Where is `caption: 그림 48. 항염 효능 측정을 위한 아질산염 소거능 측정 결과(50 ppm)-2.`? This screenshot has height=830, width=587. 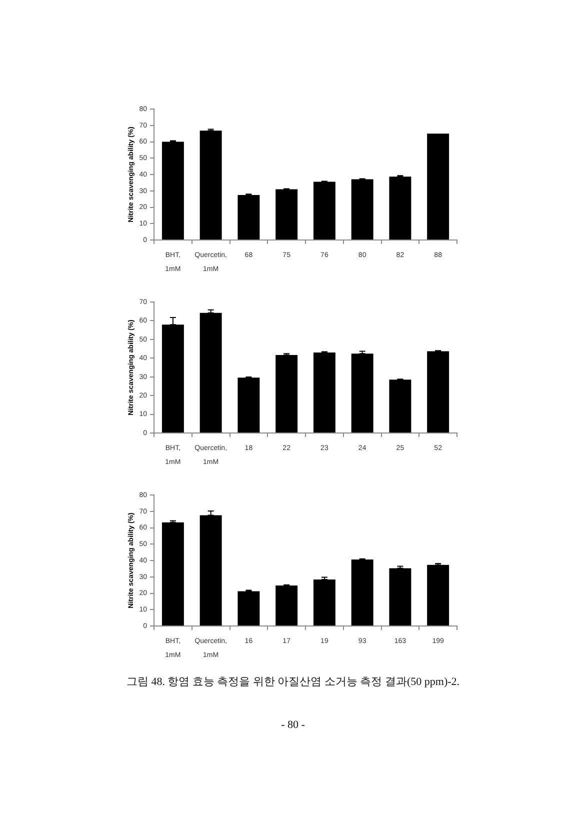 caption: 그림 48. 항염 효능 측정을 위한 아질산염 소거능 측정 결과(50 ppm)-2. is located at coordinates (293, 682).